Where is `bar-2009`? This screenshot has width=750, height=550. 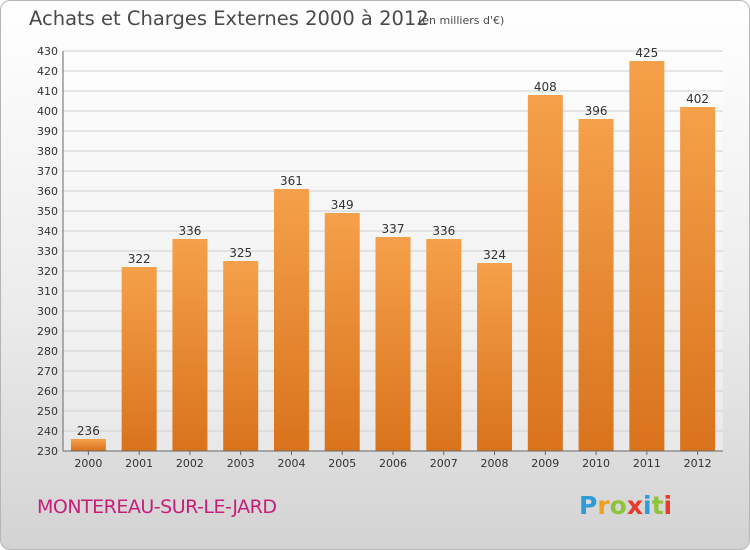 bar-2009 is located at coordinates (545, 273).